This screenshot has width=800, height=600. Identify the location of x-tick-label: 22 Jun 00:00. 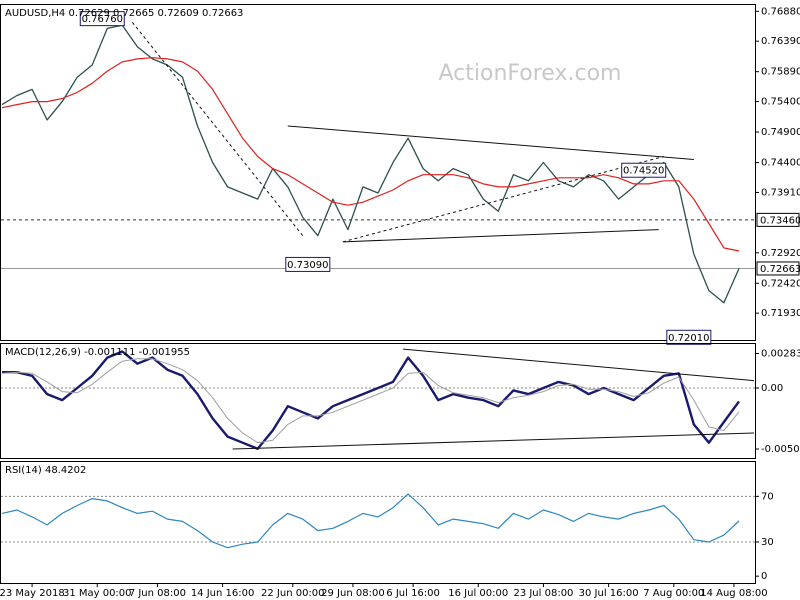
(293, 593).